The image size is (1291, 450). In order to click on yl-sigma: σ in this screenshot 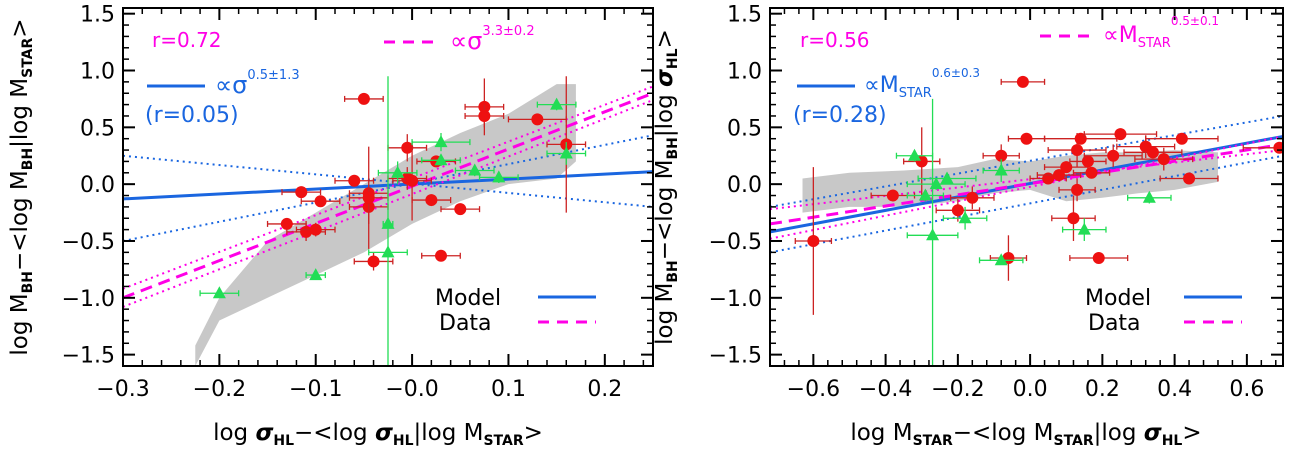, I will do `click(665, 78)`.